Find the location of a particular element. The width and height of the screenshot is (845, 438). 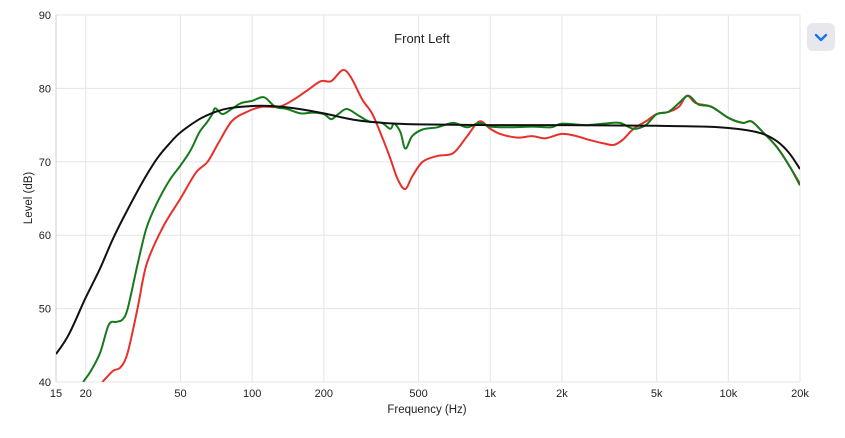

x-tick-label: 5k is located at coordinates (657, 394).